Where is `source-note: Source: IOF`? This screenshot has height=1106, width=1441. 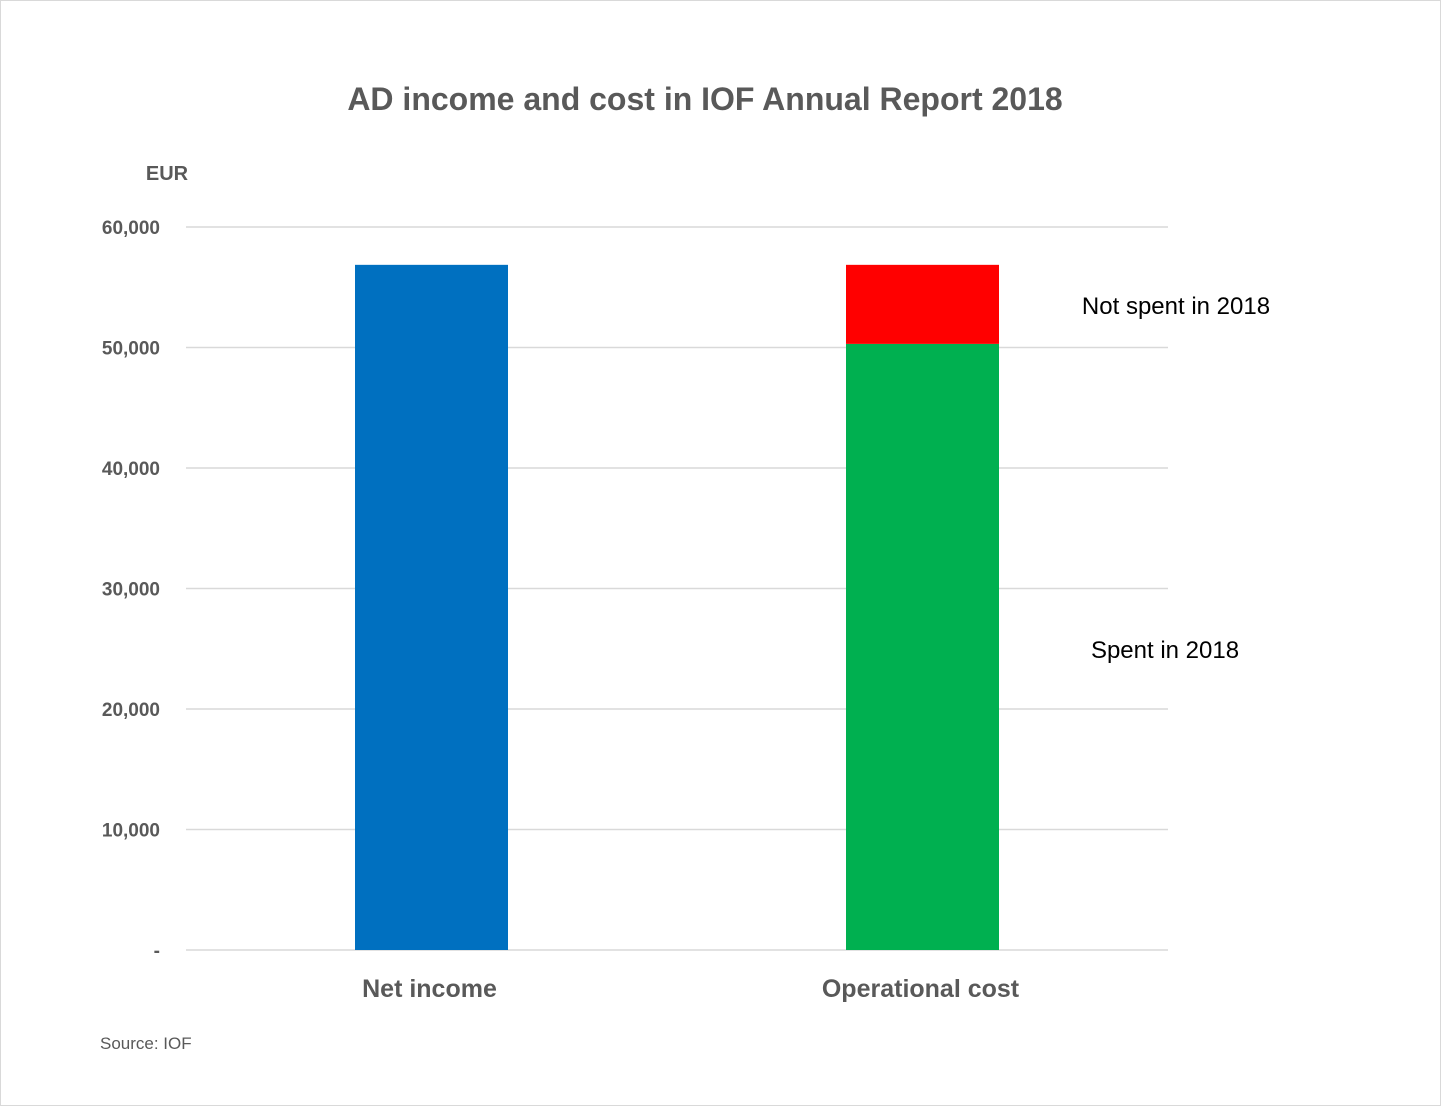 source-note: Source: IOF is located at coordinates (146, 1043).